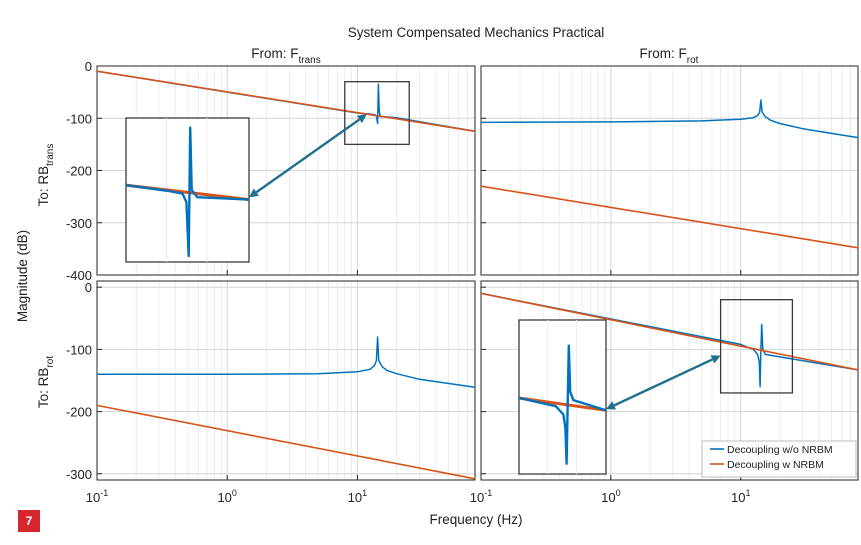 The width and height of the screenshot is (861, 545). I want to click on panel-0-0-zoom-source-box, so click(377, 113).